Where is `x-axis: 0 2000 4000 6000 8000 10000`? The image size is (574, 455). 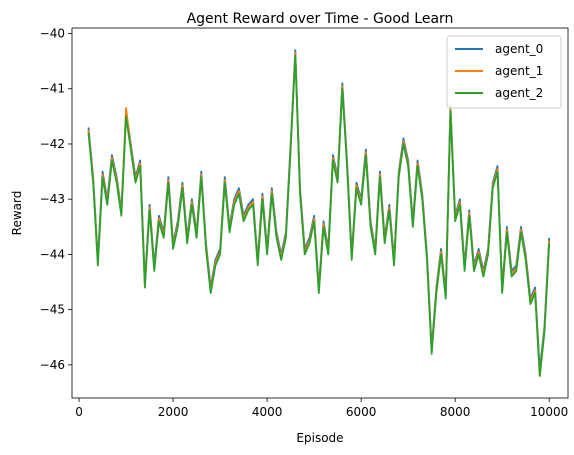
x-axis: 0 2000 4000 6000 8000 10000 is located at coordinates (321, 408).